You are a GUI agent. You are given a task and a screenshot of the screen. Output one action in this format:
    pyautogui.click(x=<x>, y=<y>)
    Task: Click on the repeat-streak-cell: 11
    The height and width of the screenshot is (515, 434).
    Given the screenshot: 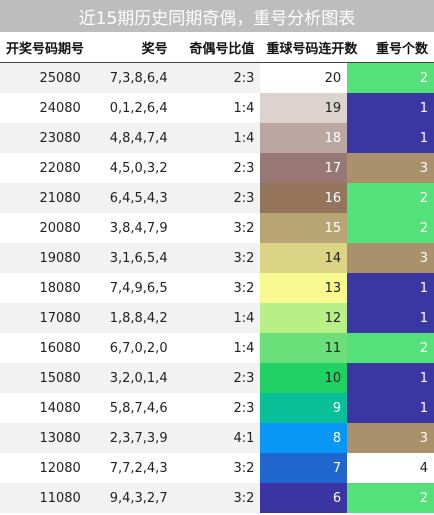 What is the action you would take?
    pyautogui.click(x=304, y=348)
    